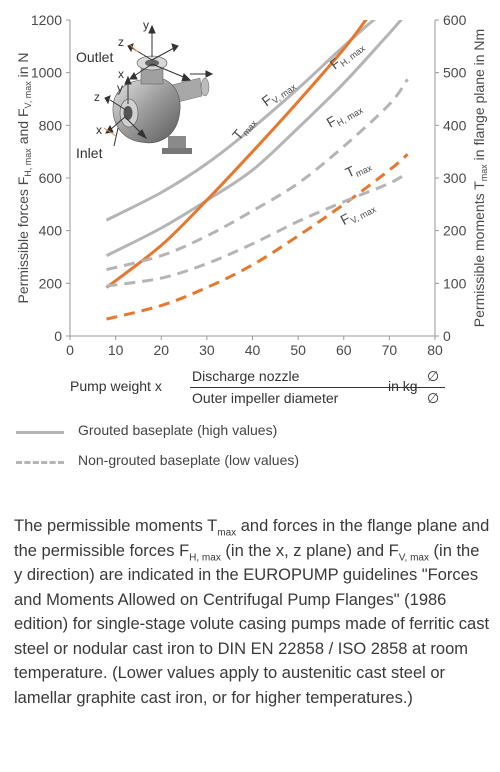 This screenshot has height=772, width=500. What do you see at coordinates (390, 350) in the screenshot?
I see `x-tick-label: 70` at bounding box center [390, 350].